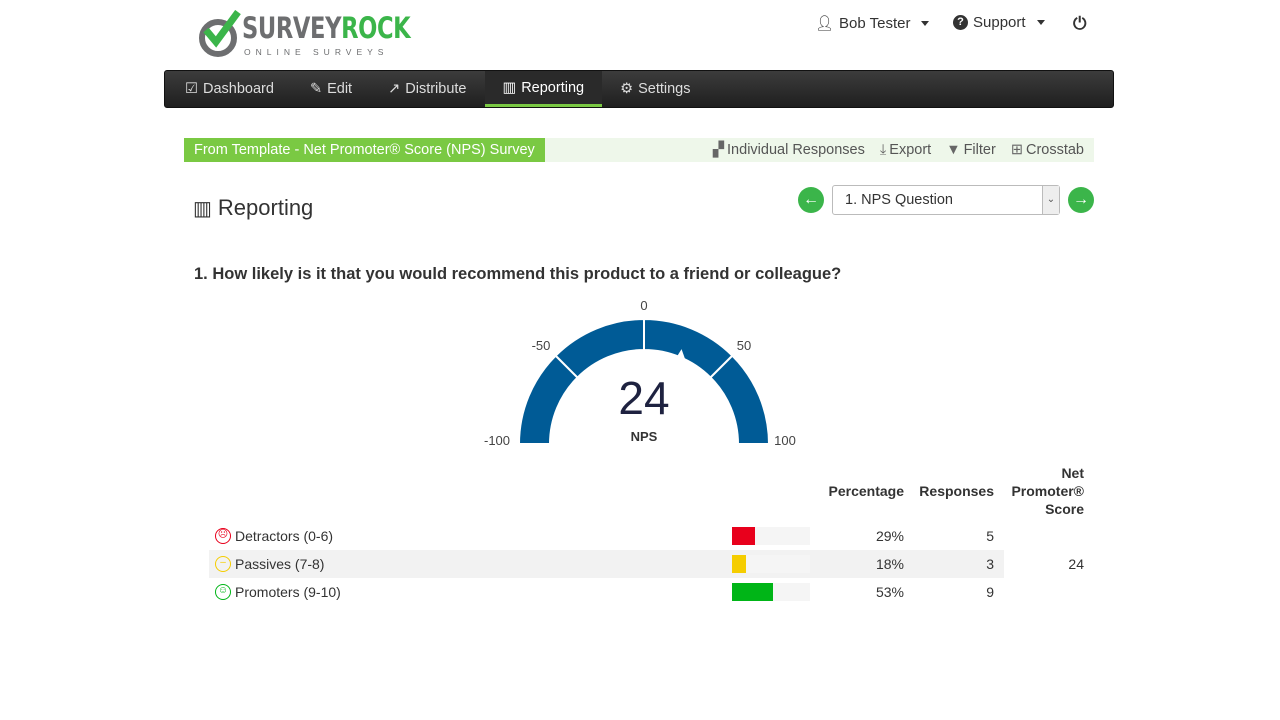  Describe the element at coordinates (606, 592) in the screenshot. I see `table-row: ☺ Promoters (9-10) 53% 9` at that location.